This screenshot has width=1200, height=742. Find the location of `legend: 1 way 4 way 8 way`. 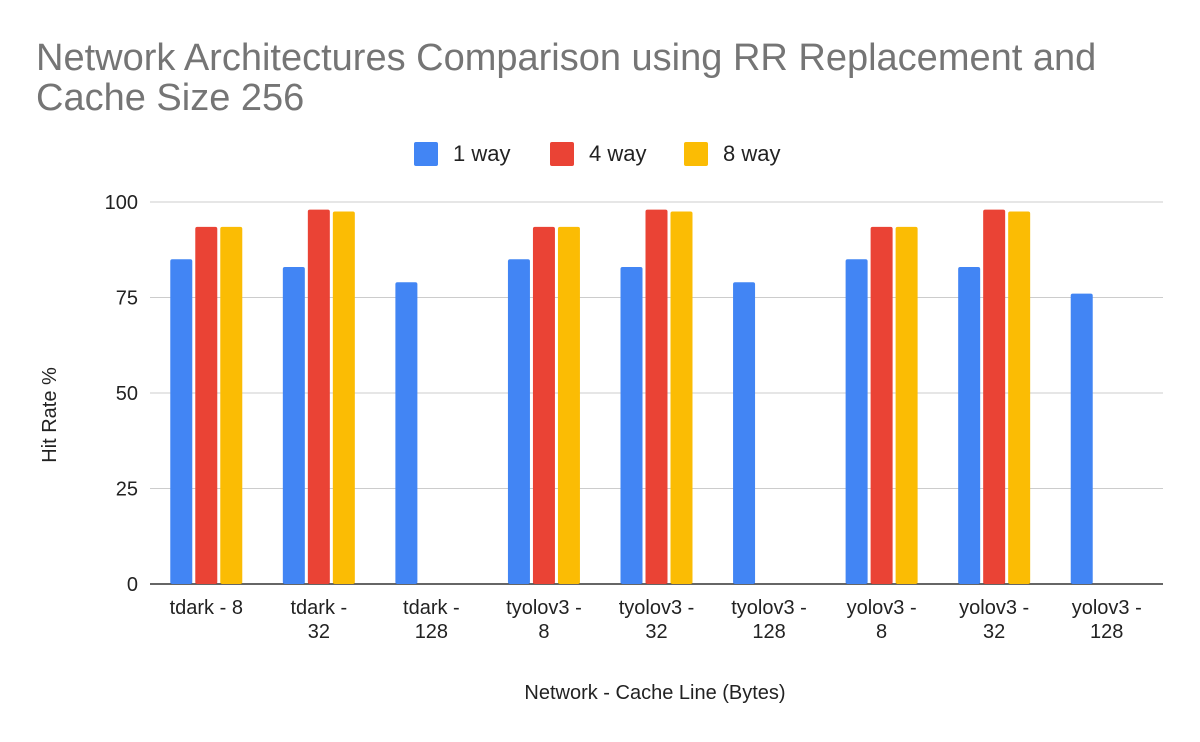

legend: 1 way 4 way 8 way is located at coordinates (597, 153).